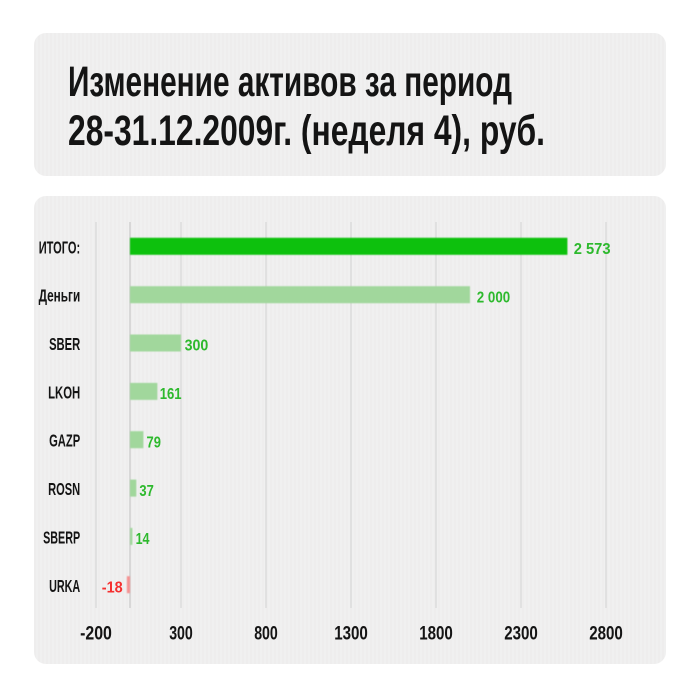 This screenshot has width=700, height=700. Describe the element at coordinates (266, 634) in the screenshot. I see `svg-text: 800` at that location.